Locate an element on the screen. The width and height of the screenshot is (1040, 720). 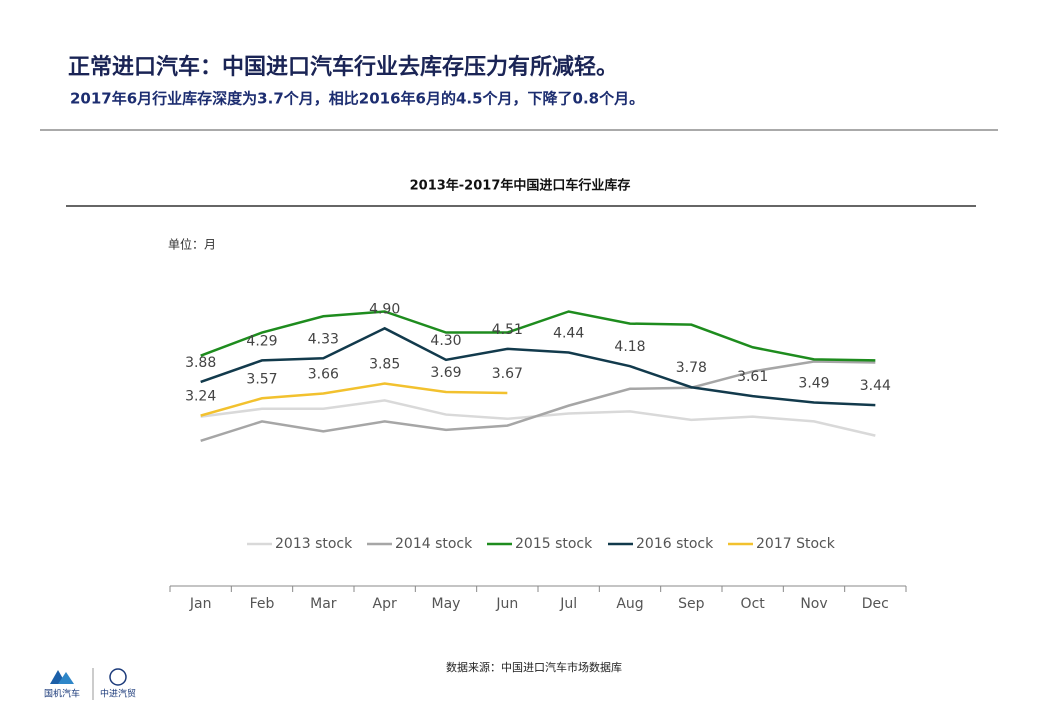
data-label: 4.18 is located at coordinates (629, 347).